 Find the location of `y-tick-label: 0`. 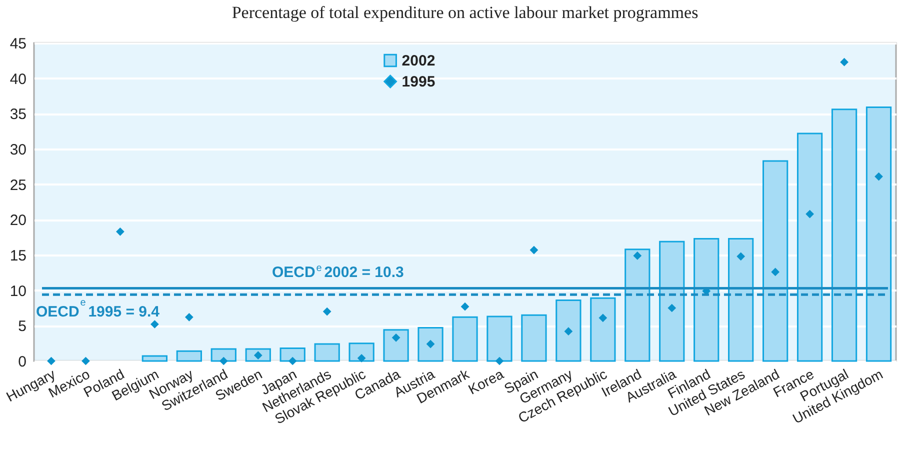

y-tick-label: 0 is located at coordinates (22, 362).